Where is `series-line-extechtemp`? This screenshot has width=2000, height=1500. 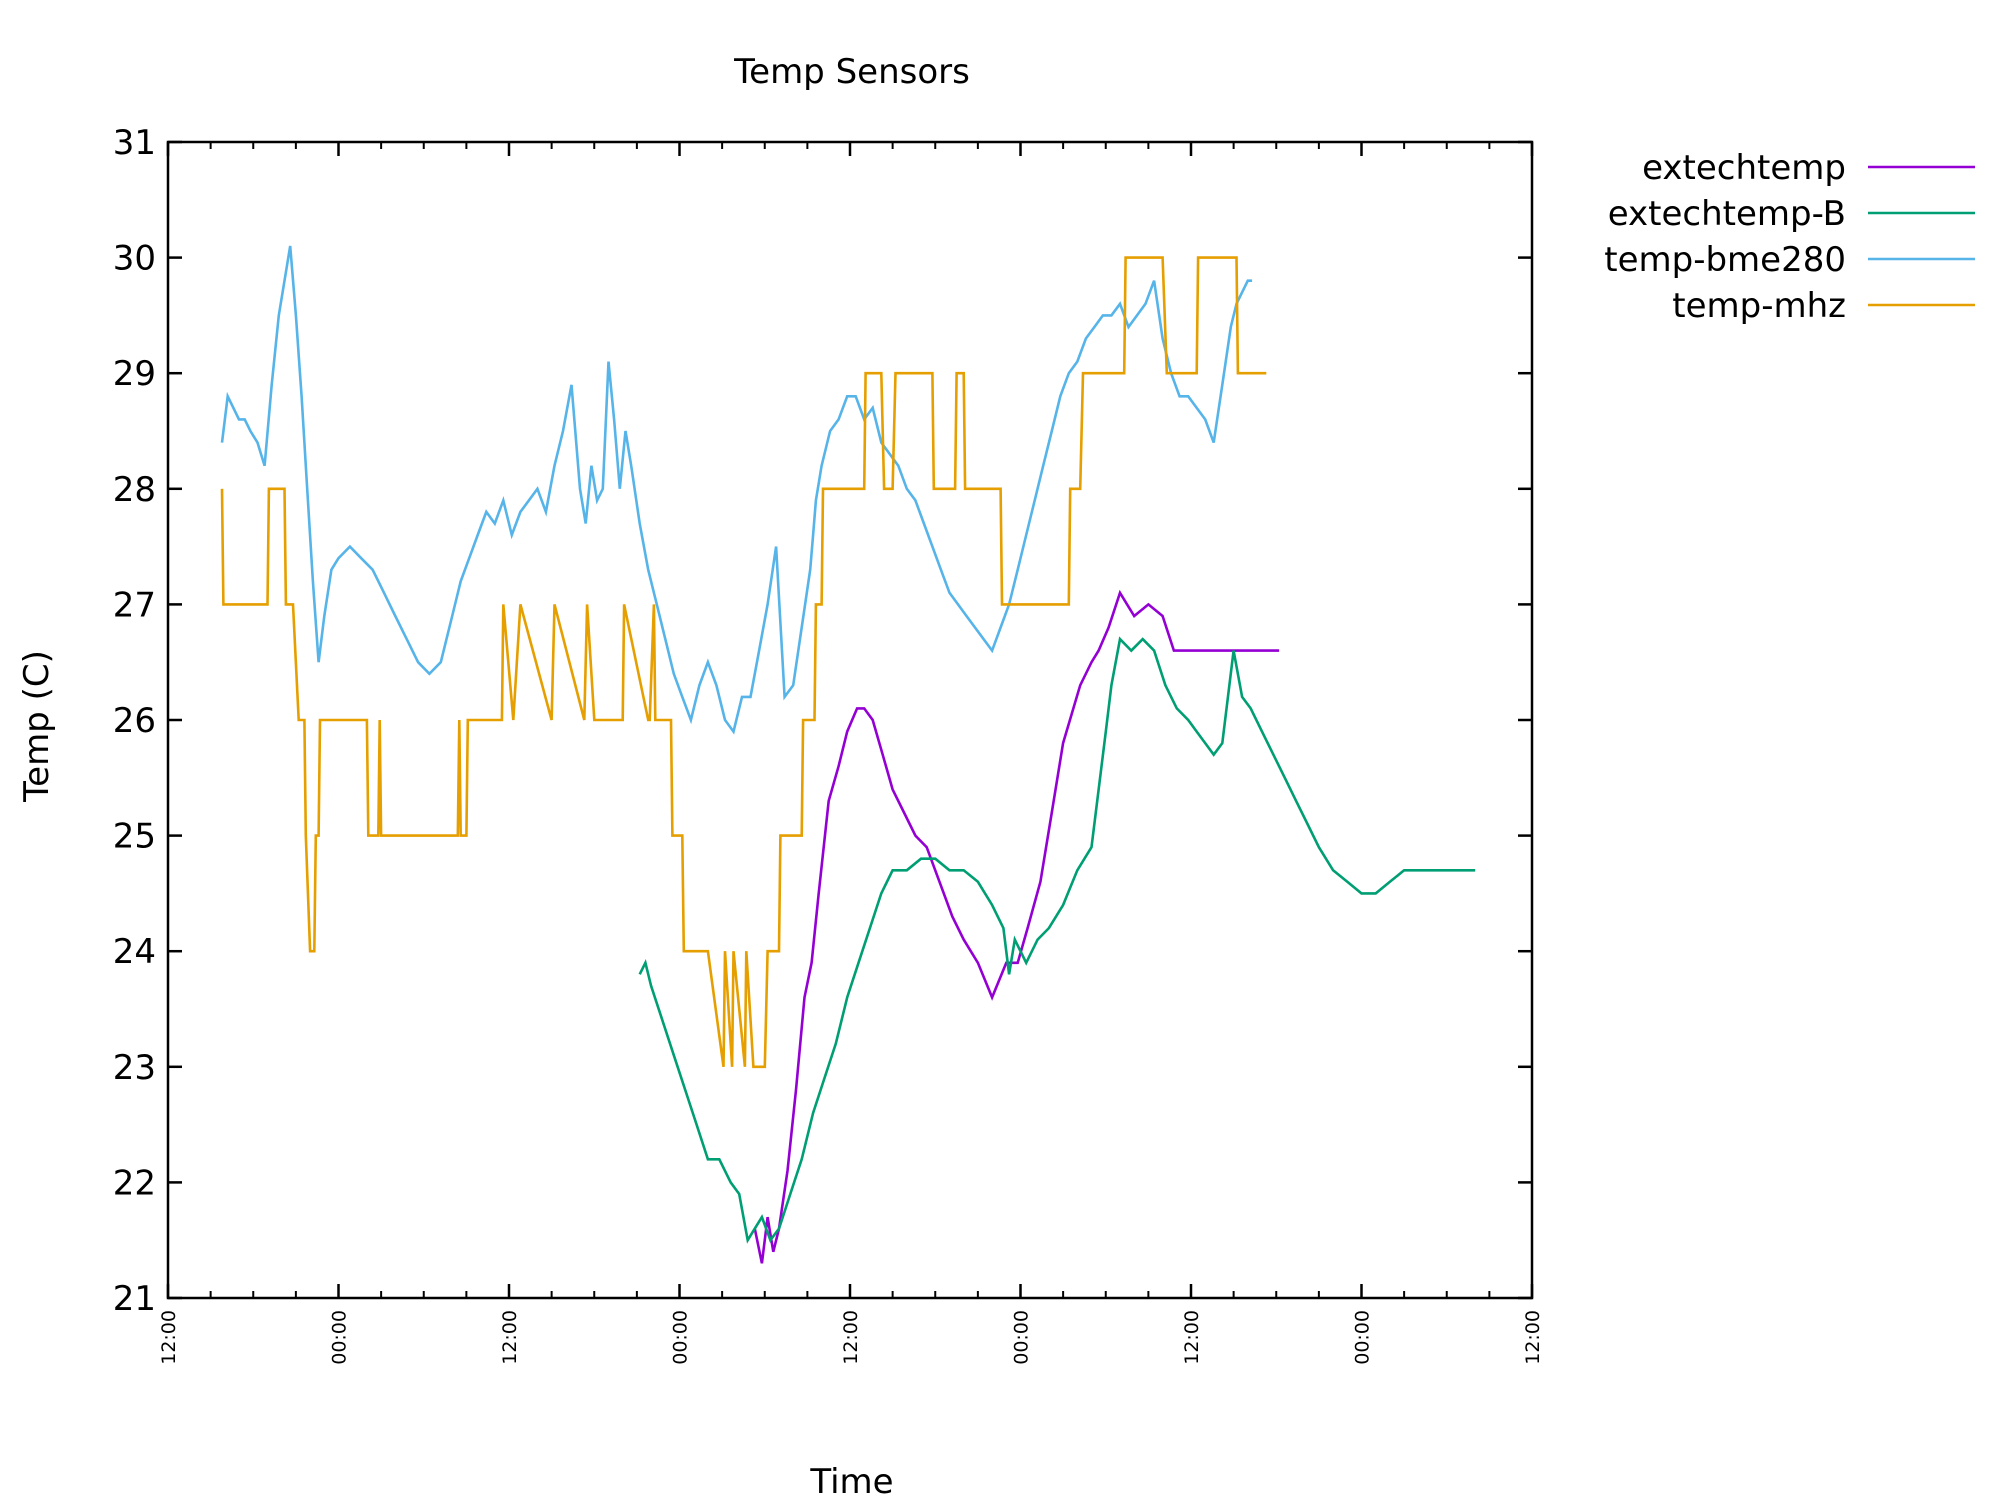 series-line-extechtemp is located at coordinates (1016, 926).